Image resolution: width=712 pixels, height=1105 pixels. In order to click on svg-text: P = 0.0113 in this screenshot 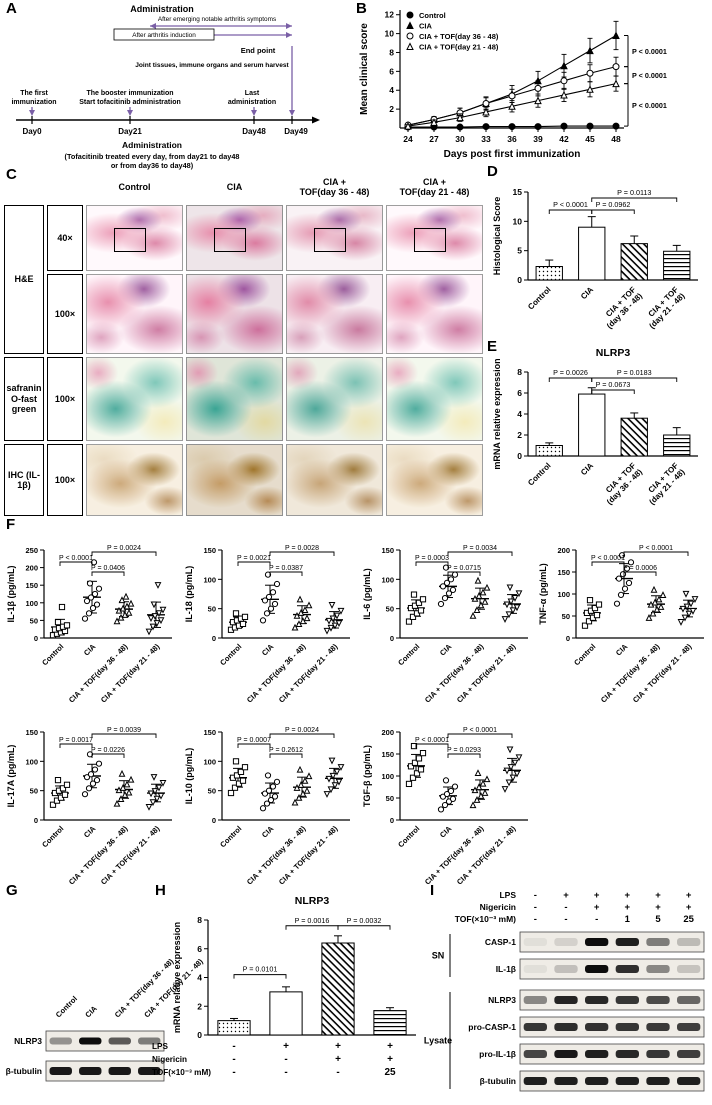, I will do `click(634, 192)`.